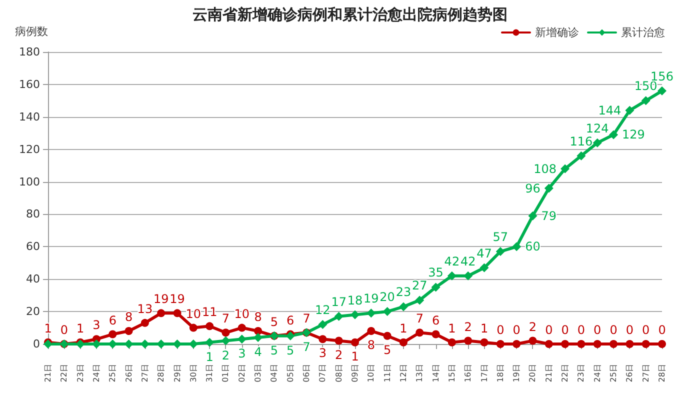 This screenshot has width=700, height=400. Describe the element at coordinates (662, 373) in the screenshot. I see `x-tick-label: 28日` at that location.